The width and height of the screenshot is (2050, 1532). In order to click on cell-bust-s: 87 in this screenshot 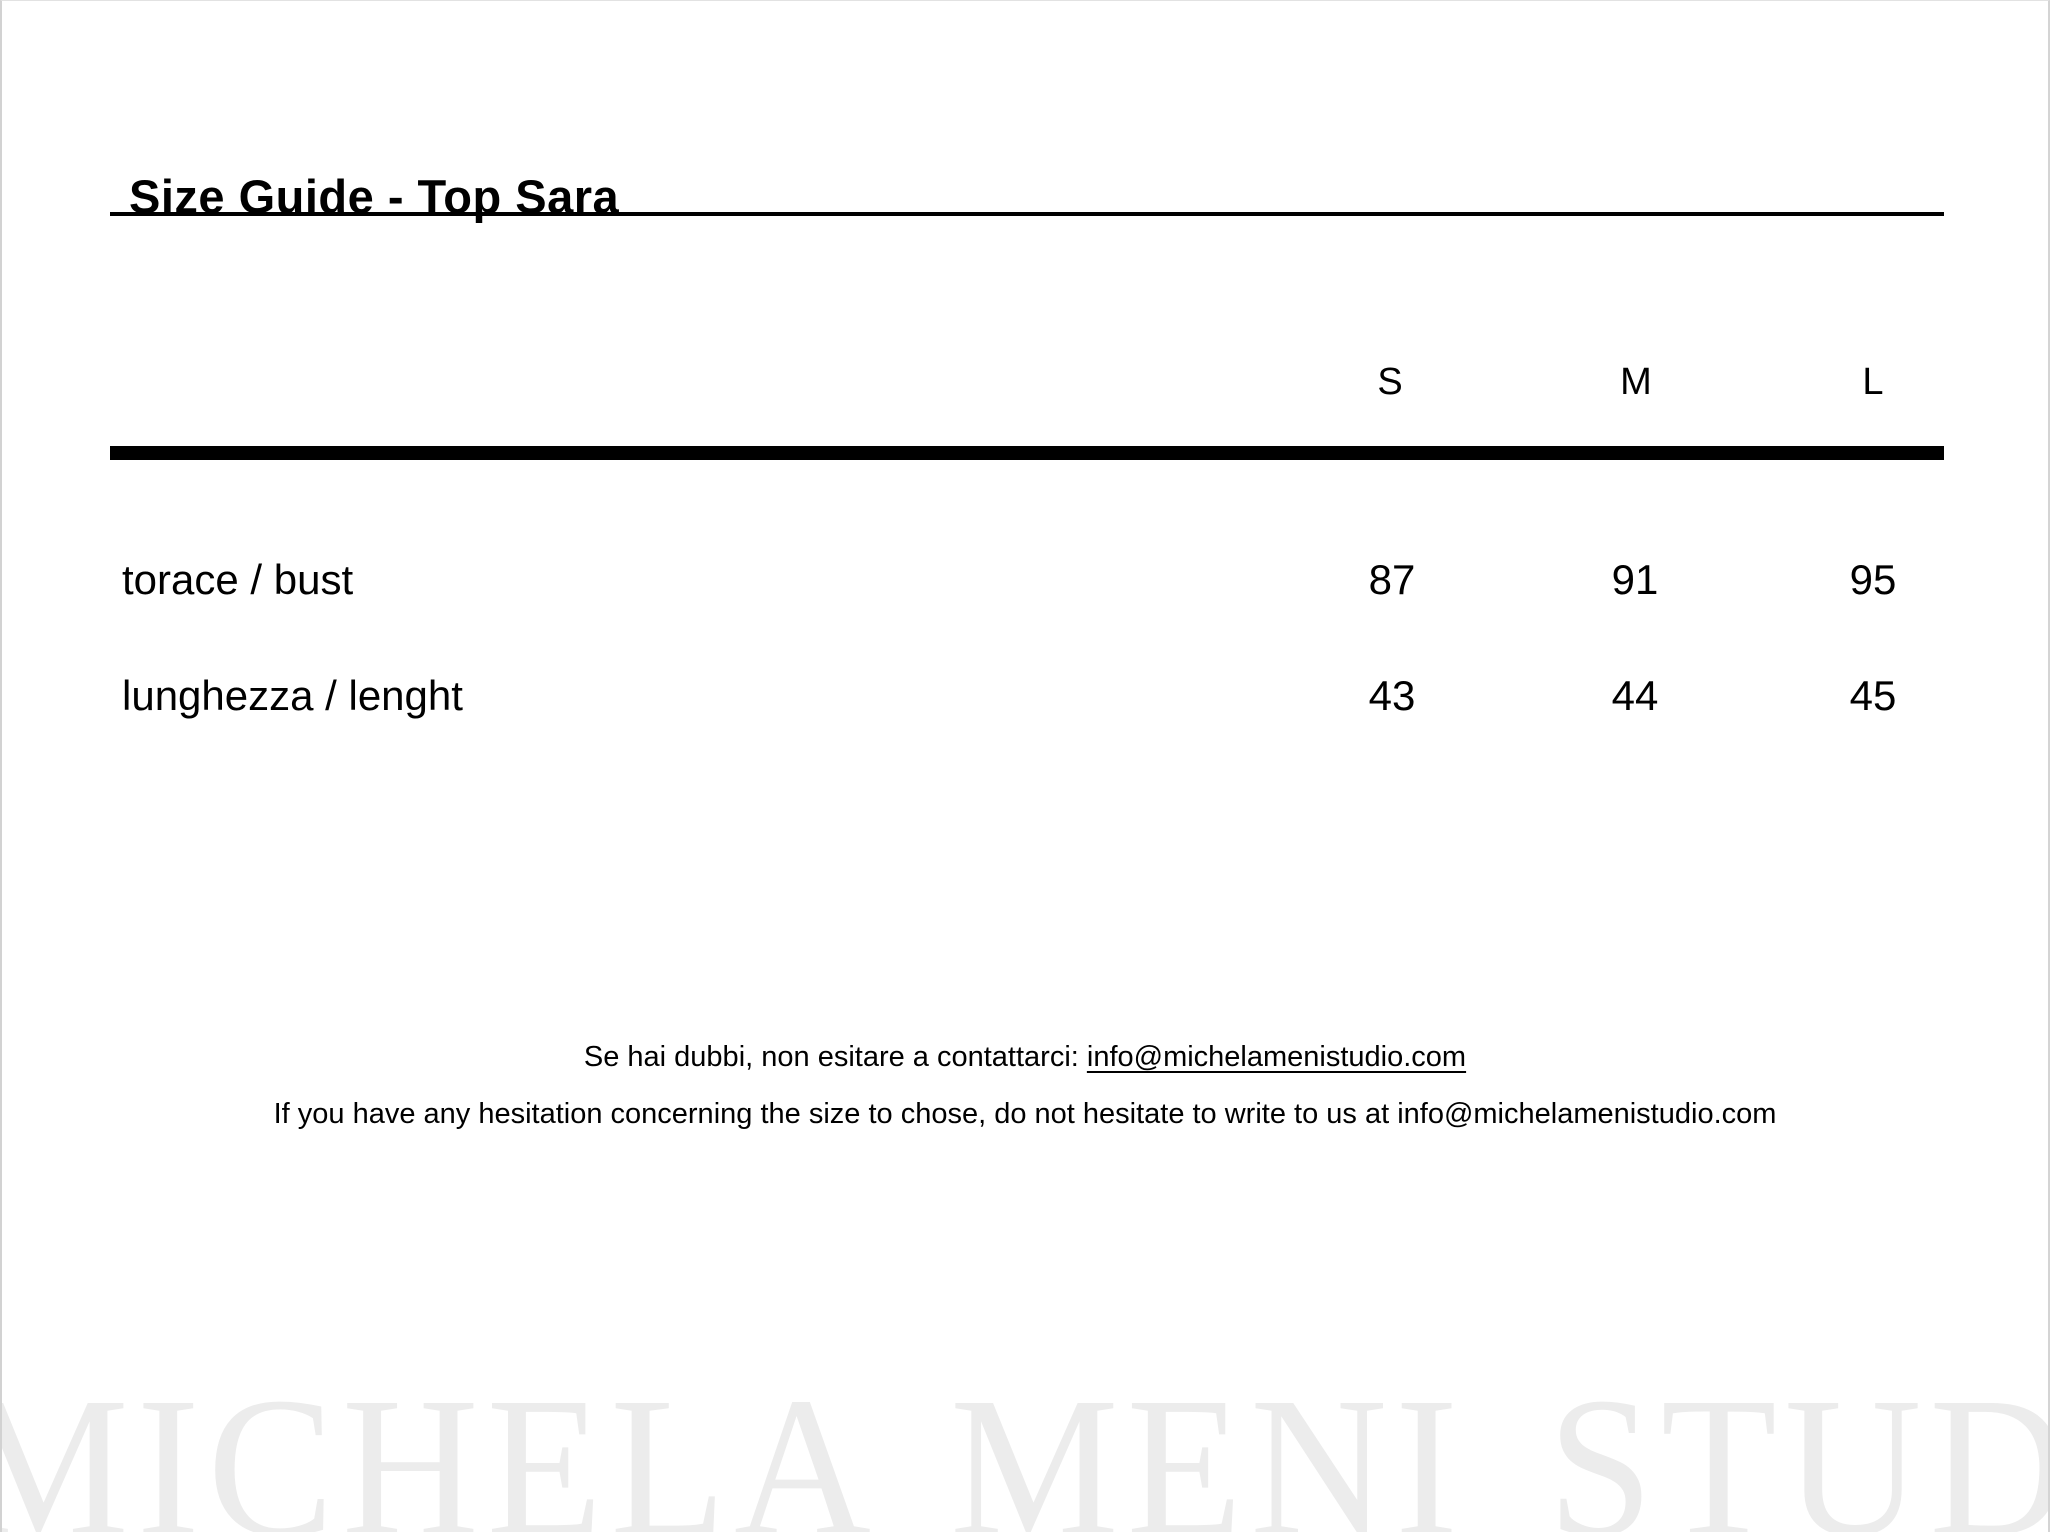, I will do `click(1392, 579)`.